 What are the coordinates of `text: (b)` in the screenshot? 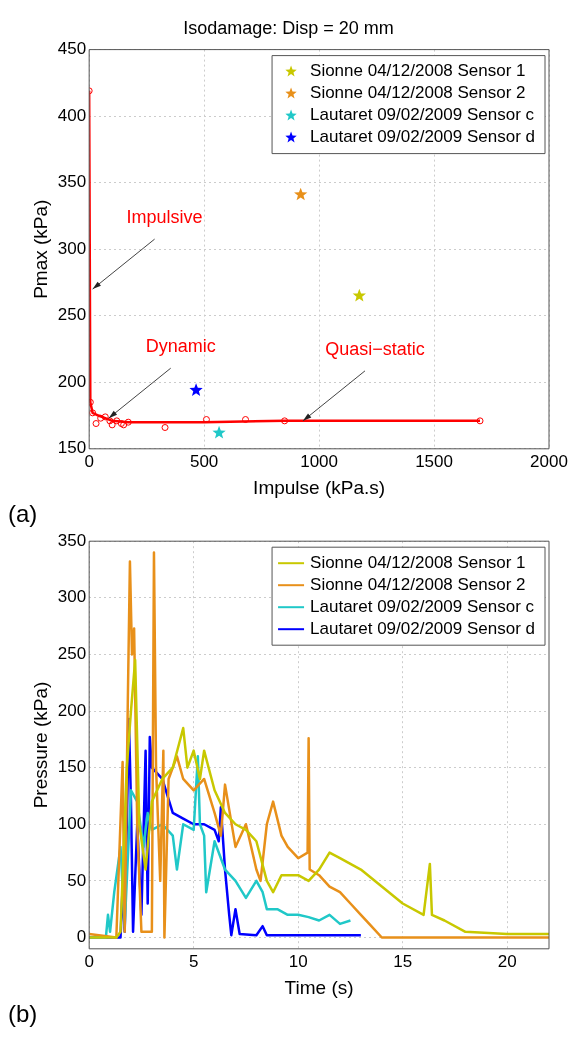 It's located at (23, 1014).